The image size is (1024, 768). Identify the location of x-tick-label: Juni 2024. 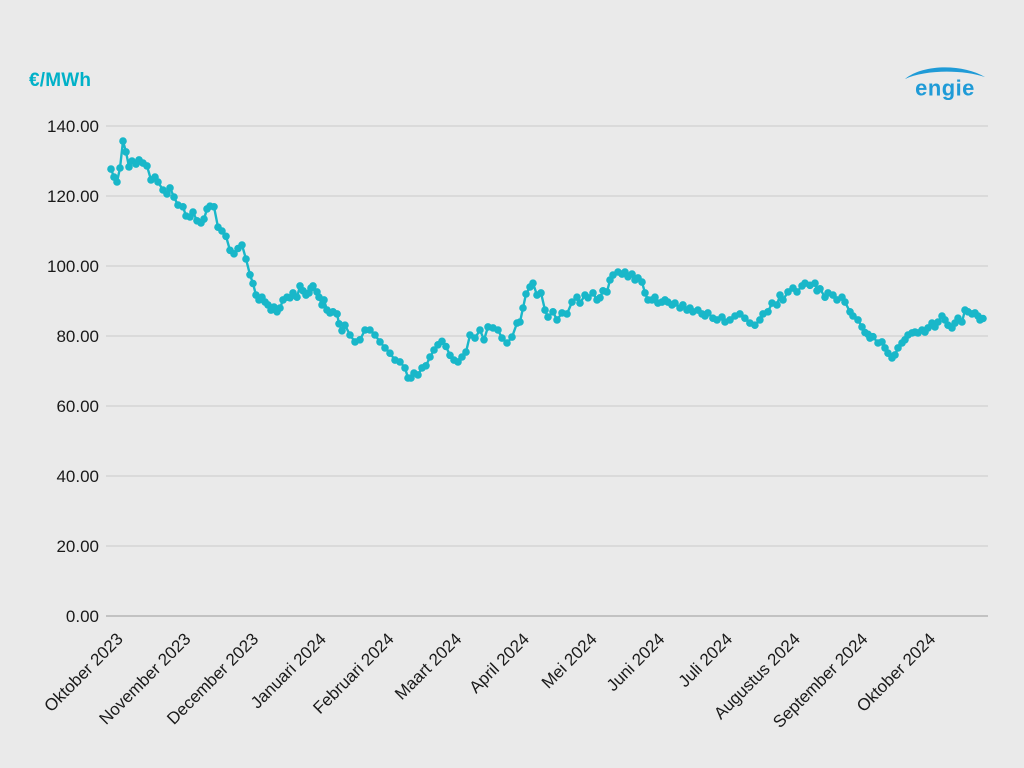
(636, 662).